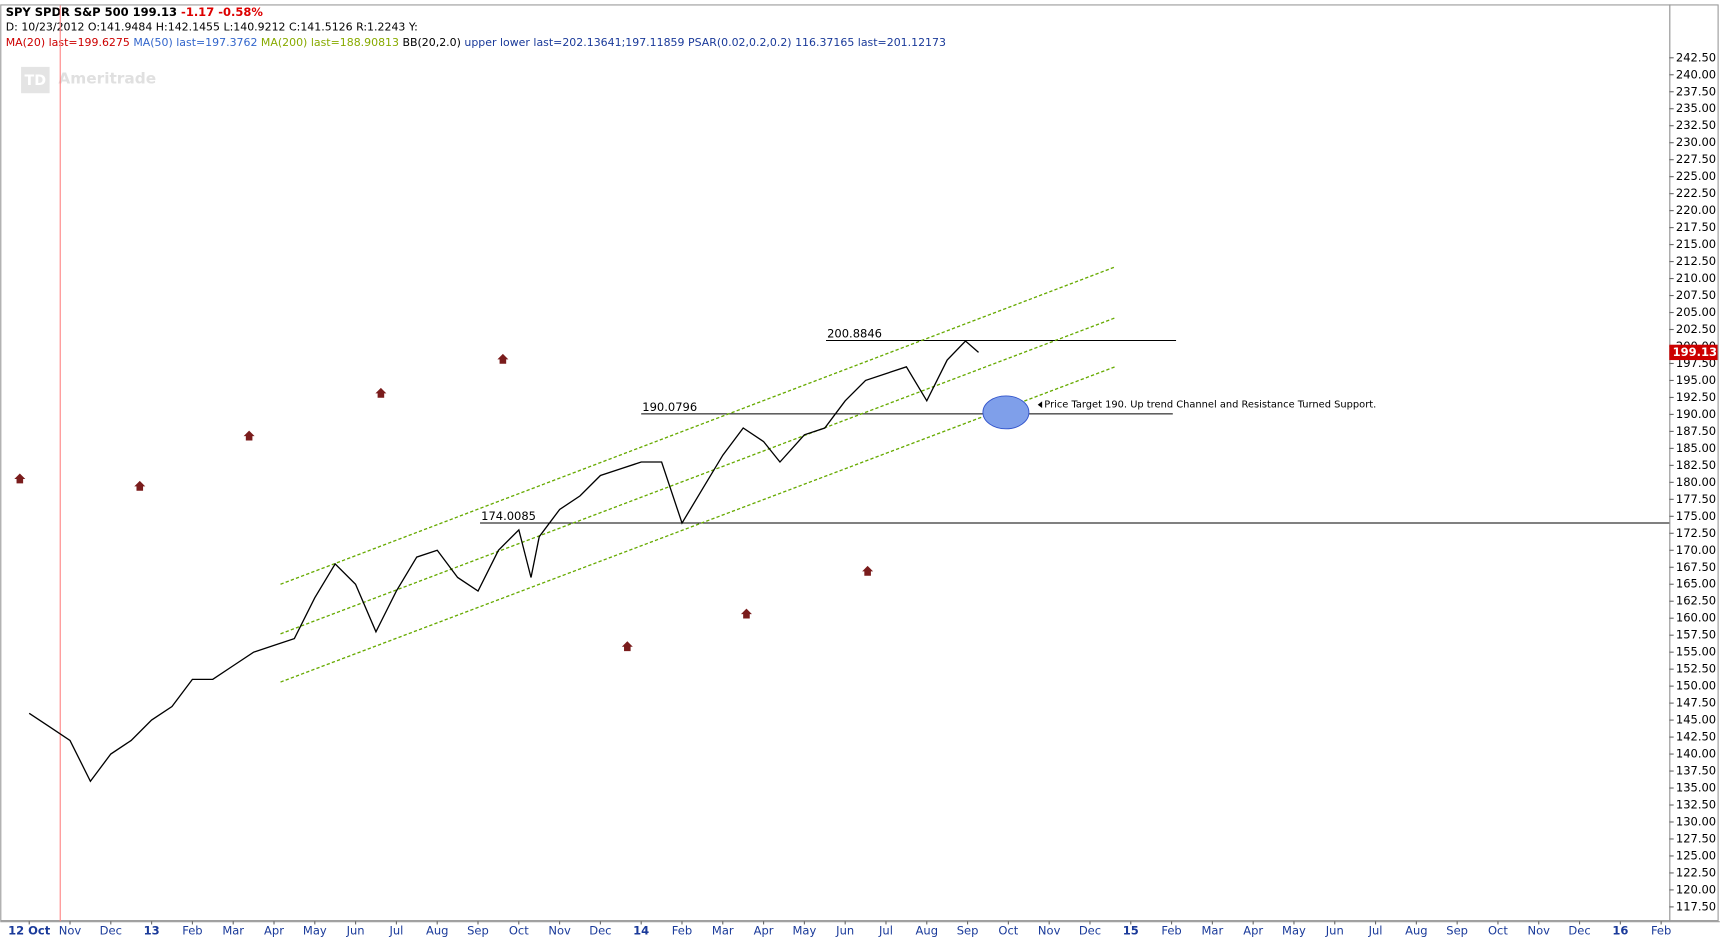  What do you see at coordinates (641, 931) in the screenshot?
I see `x-tick-label: 14` at bounding box center [641, 931].